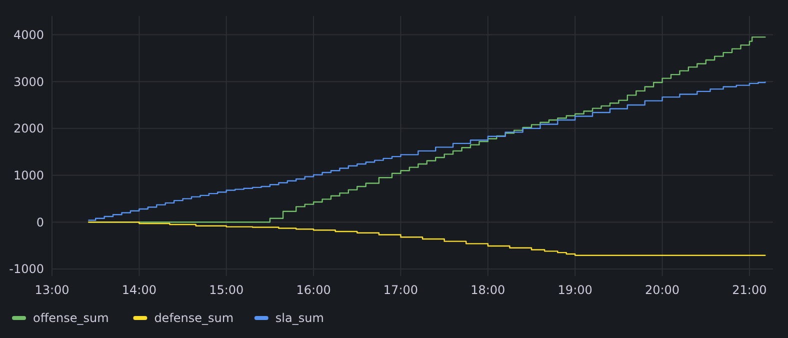 The image size is (788, 338). What do you see at coordinates (40, 222) in the screenshot?
I see `y-tick-label: 0` at bounding box center [40, 222].